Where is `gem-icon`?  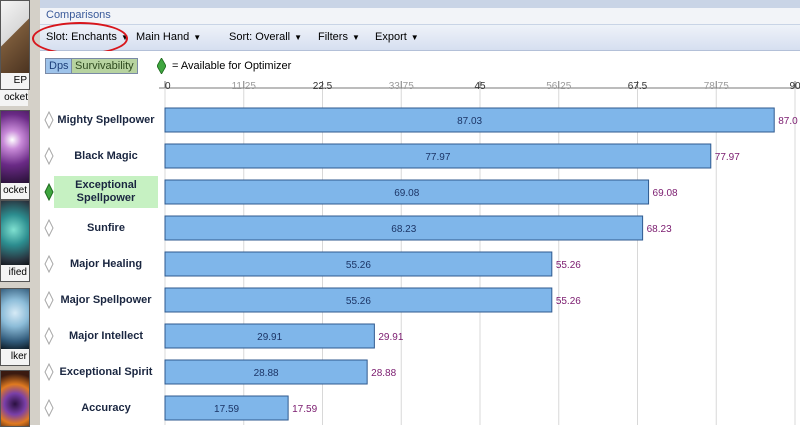
gem-icon is located at coordinates (15, 147).